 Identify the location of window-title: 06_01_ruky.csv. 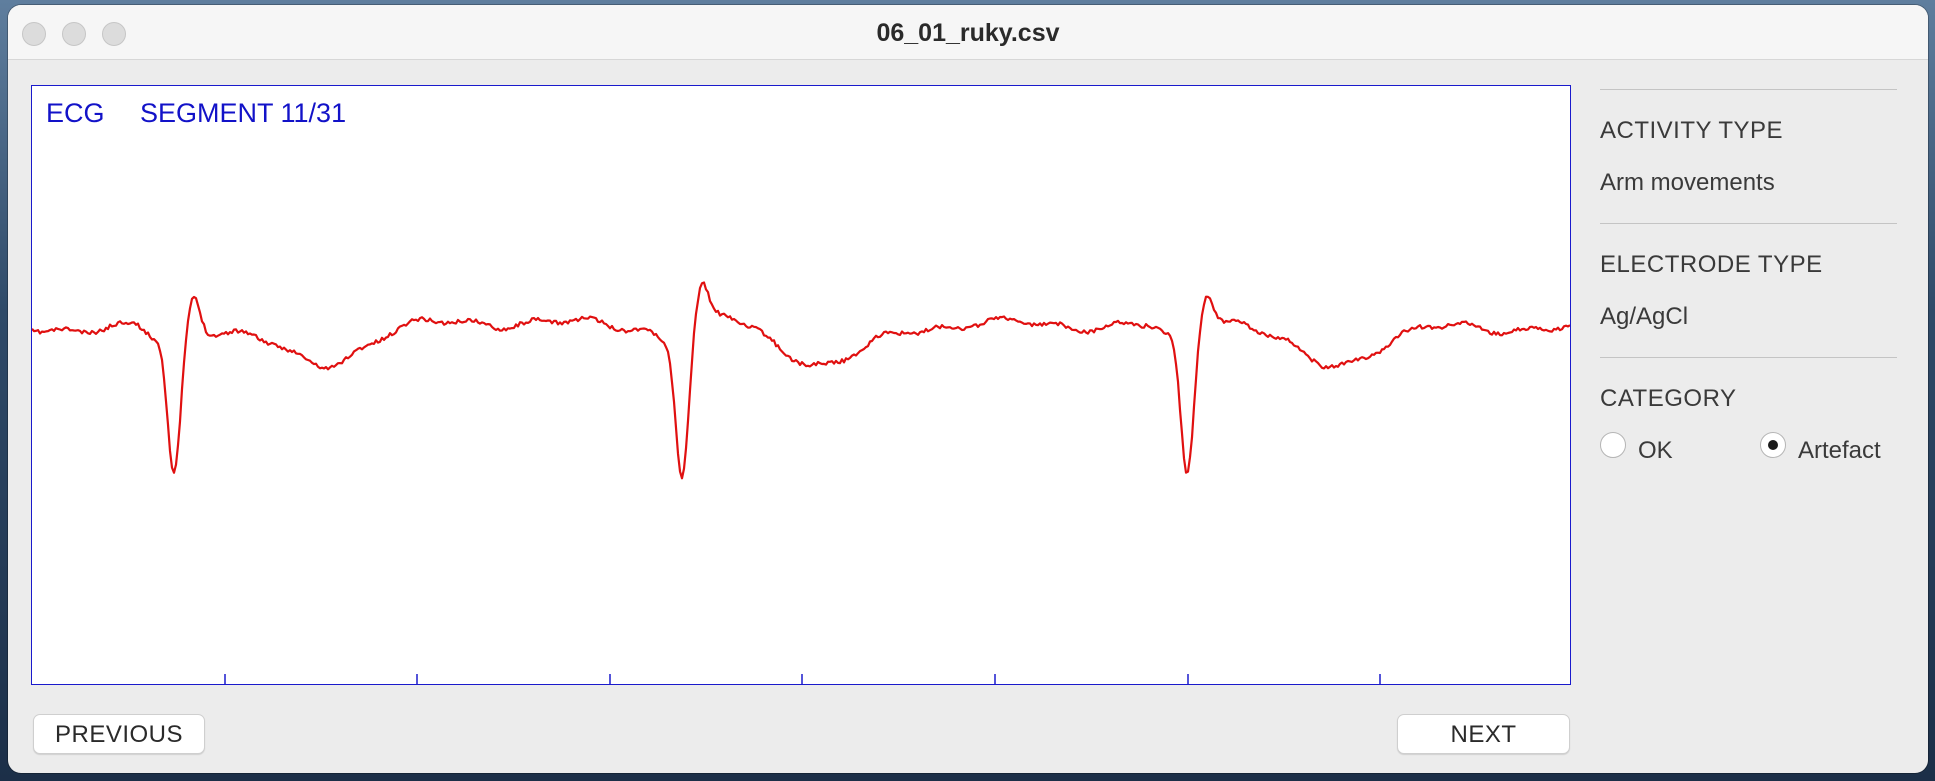
(968, 33).